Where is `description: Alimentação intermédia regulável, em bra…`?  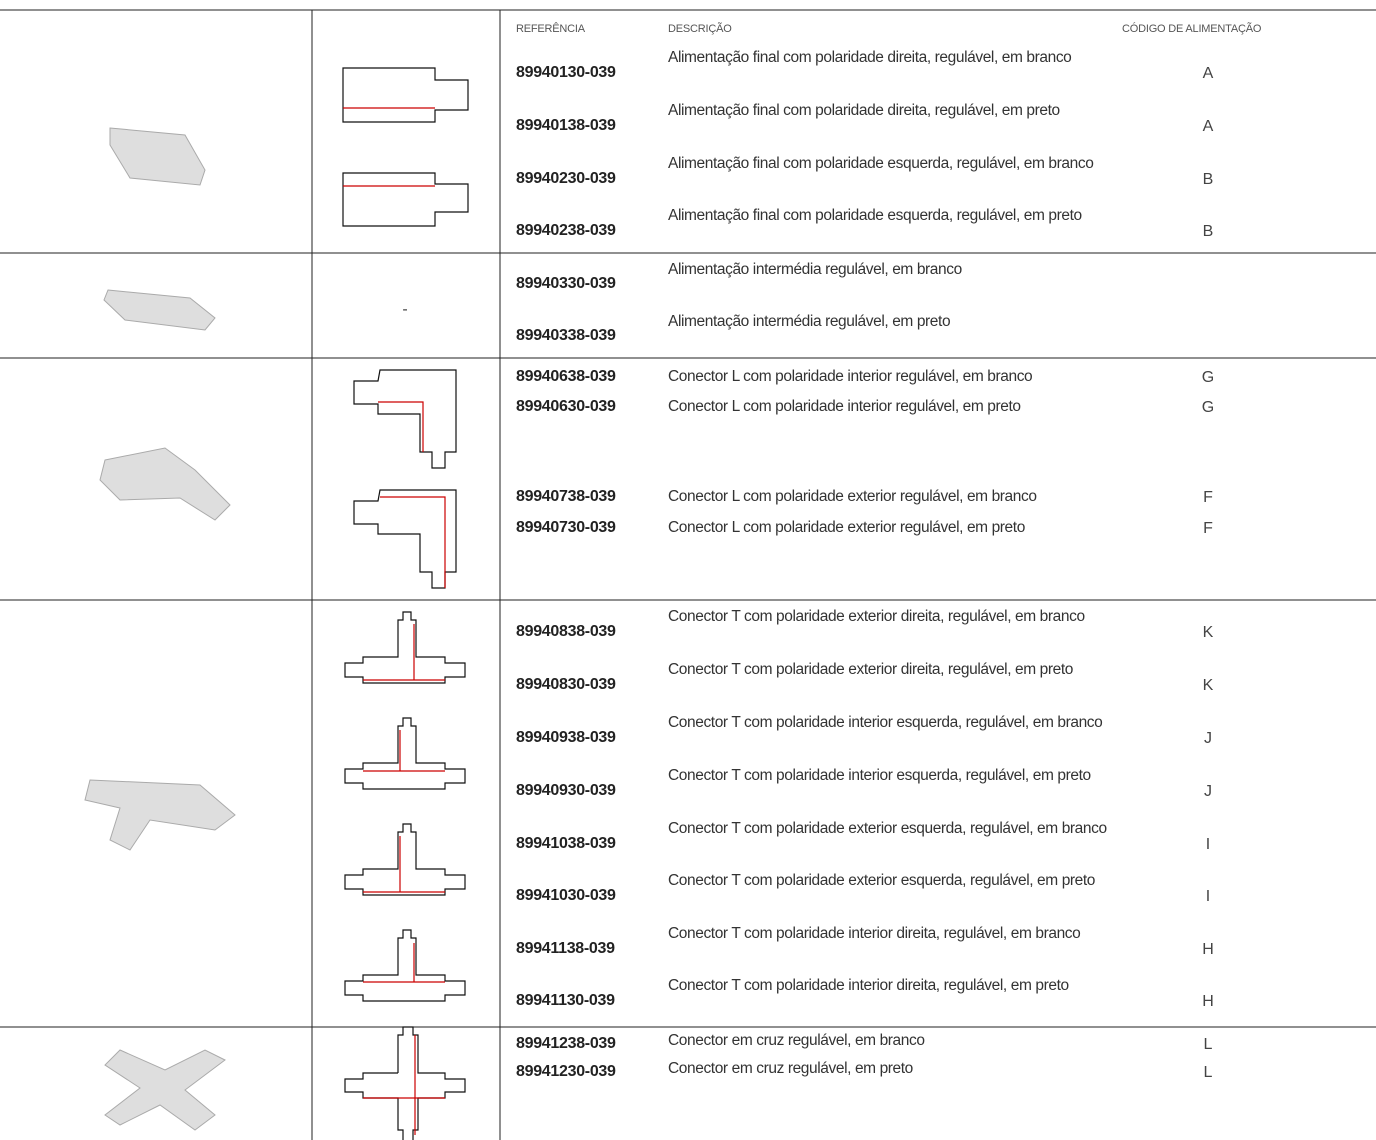
description: Alimentação intermédia regulável, em bra… is located at coordinates (815, 269).